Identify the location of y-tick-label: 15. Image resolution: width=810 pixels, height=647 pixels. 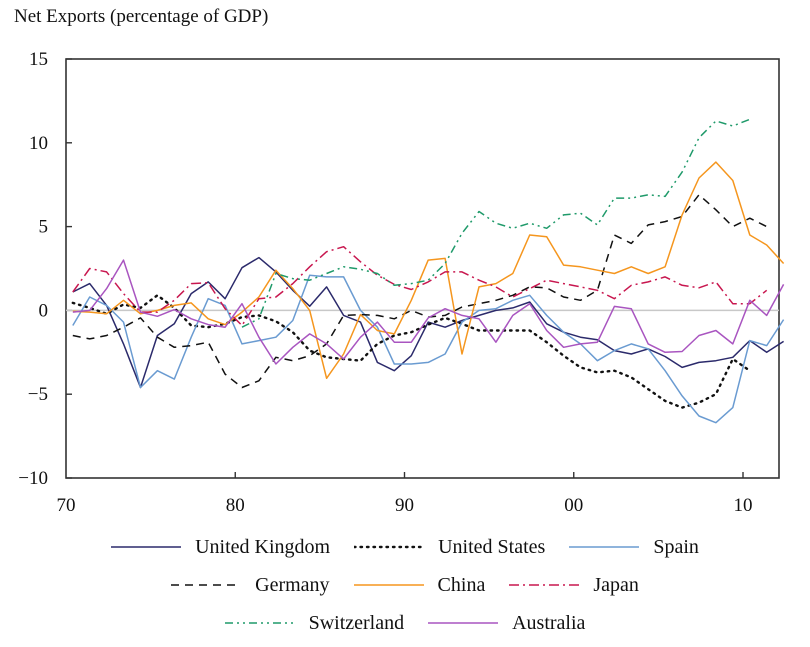
(38, 59).